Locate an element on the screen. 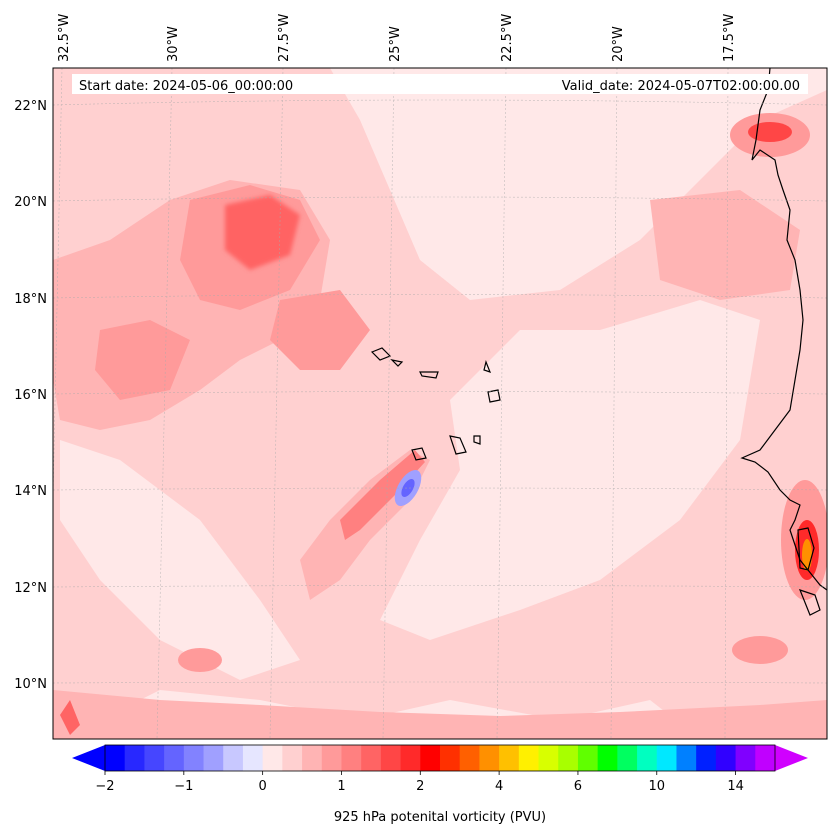 The height and width of the screenshot is (836, 837). start-date-label: Start date: 2024-05-06_00:00:00 is located at coordinates (186, 86).